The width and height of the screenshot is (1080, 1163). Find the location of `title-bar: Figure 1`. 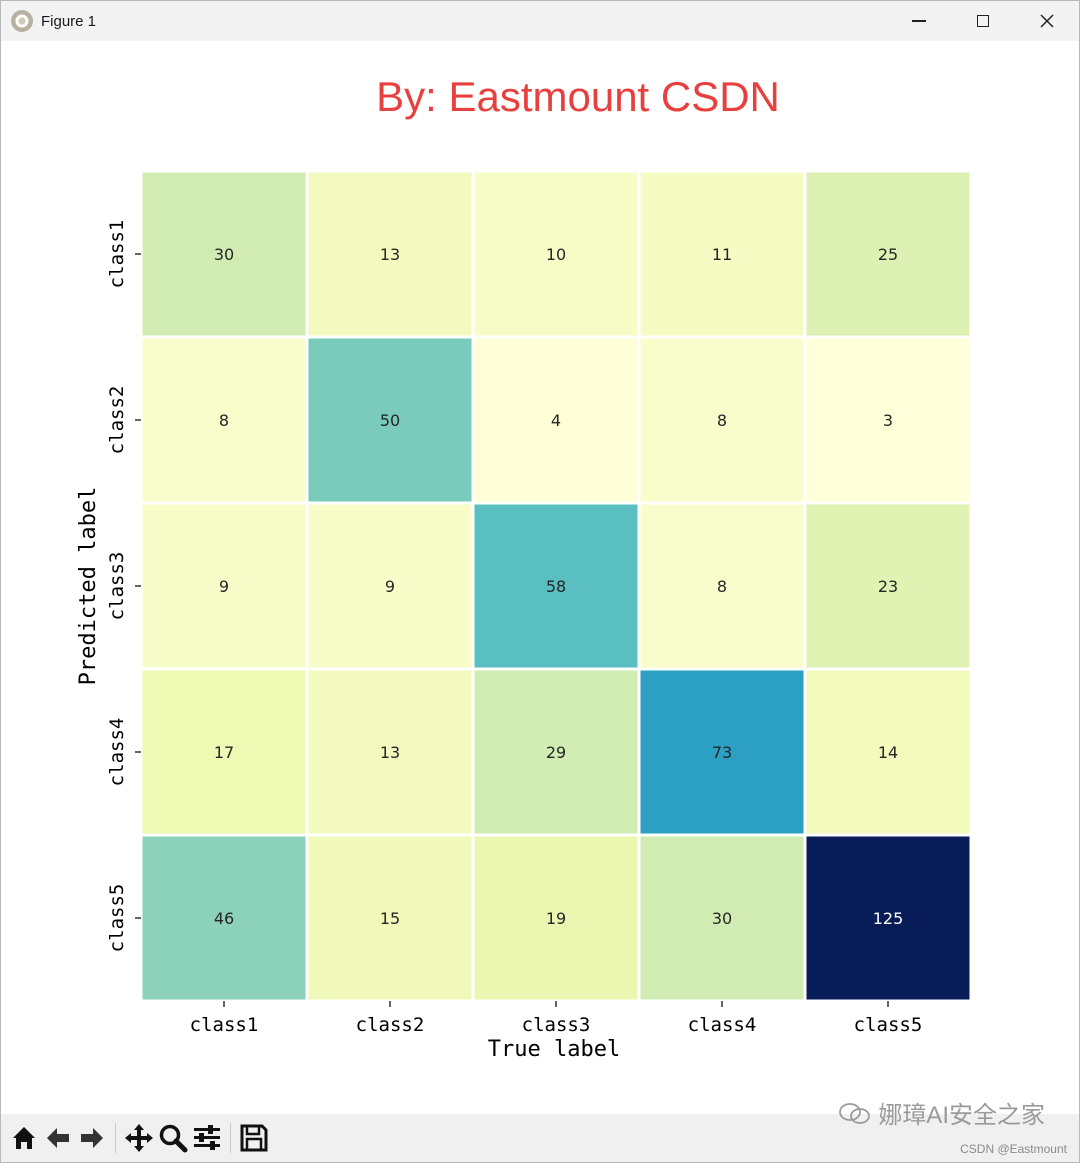

title-bar: Figure 1 is located at coordinates (540, 21).